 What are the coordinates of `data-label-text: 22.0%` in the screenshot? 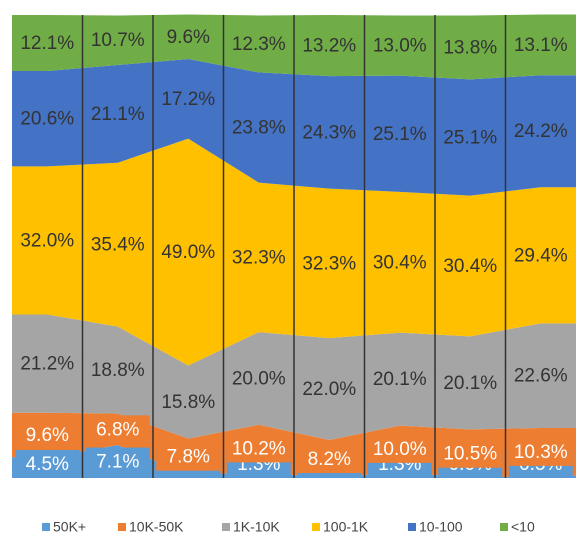 It's located at (329, 389).